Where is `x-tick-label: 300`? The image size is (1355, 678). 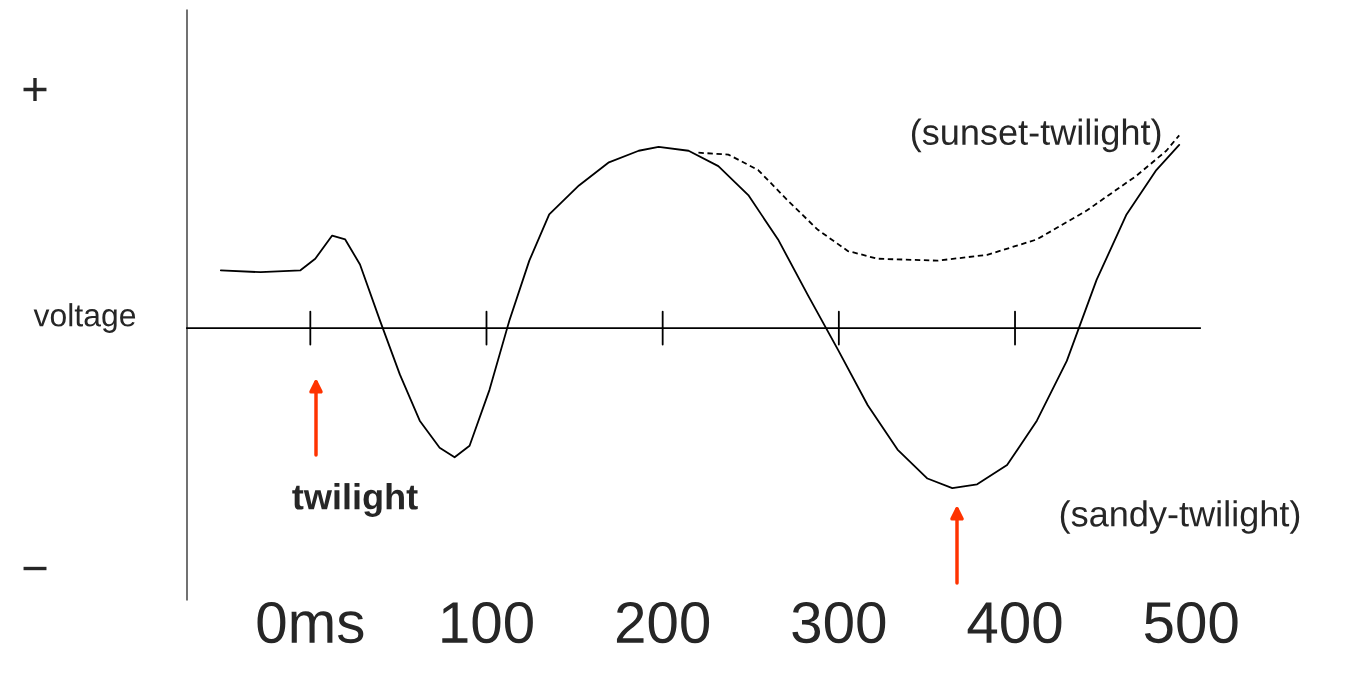
x-tick-label: 300 is located at coordinates (839, 622).